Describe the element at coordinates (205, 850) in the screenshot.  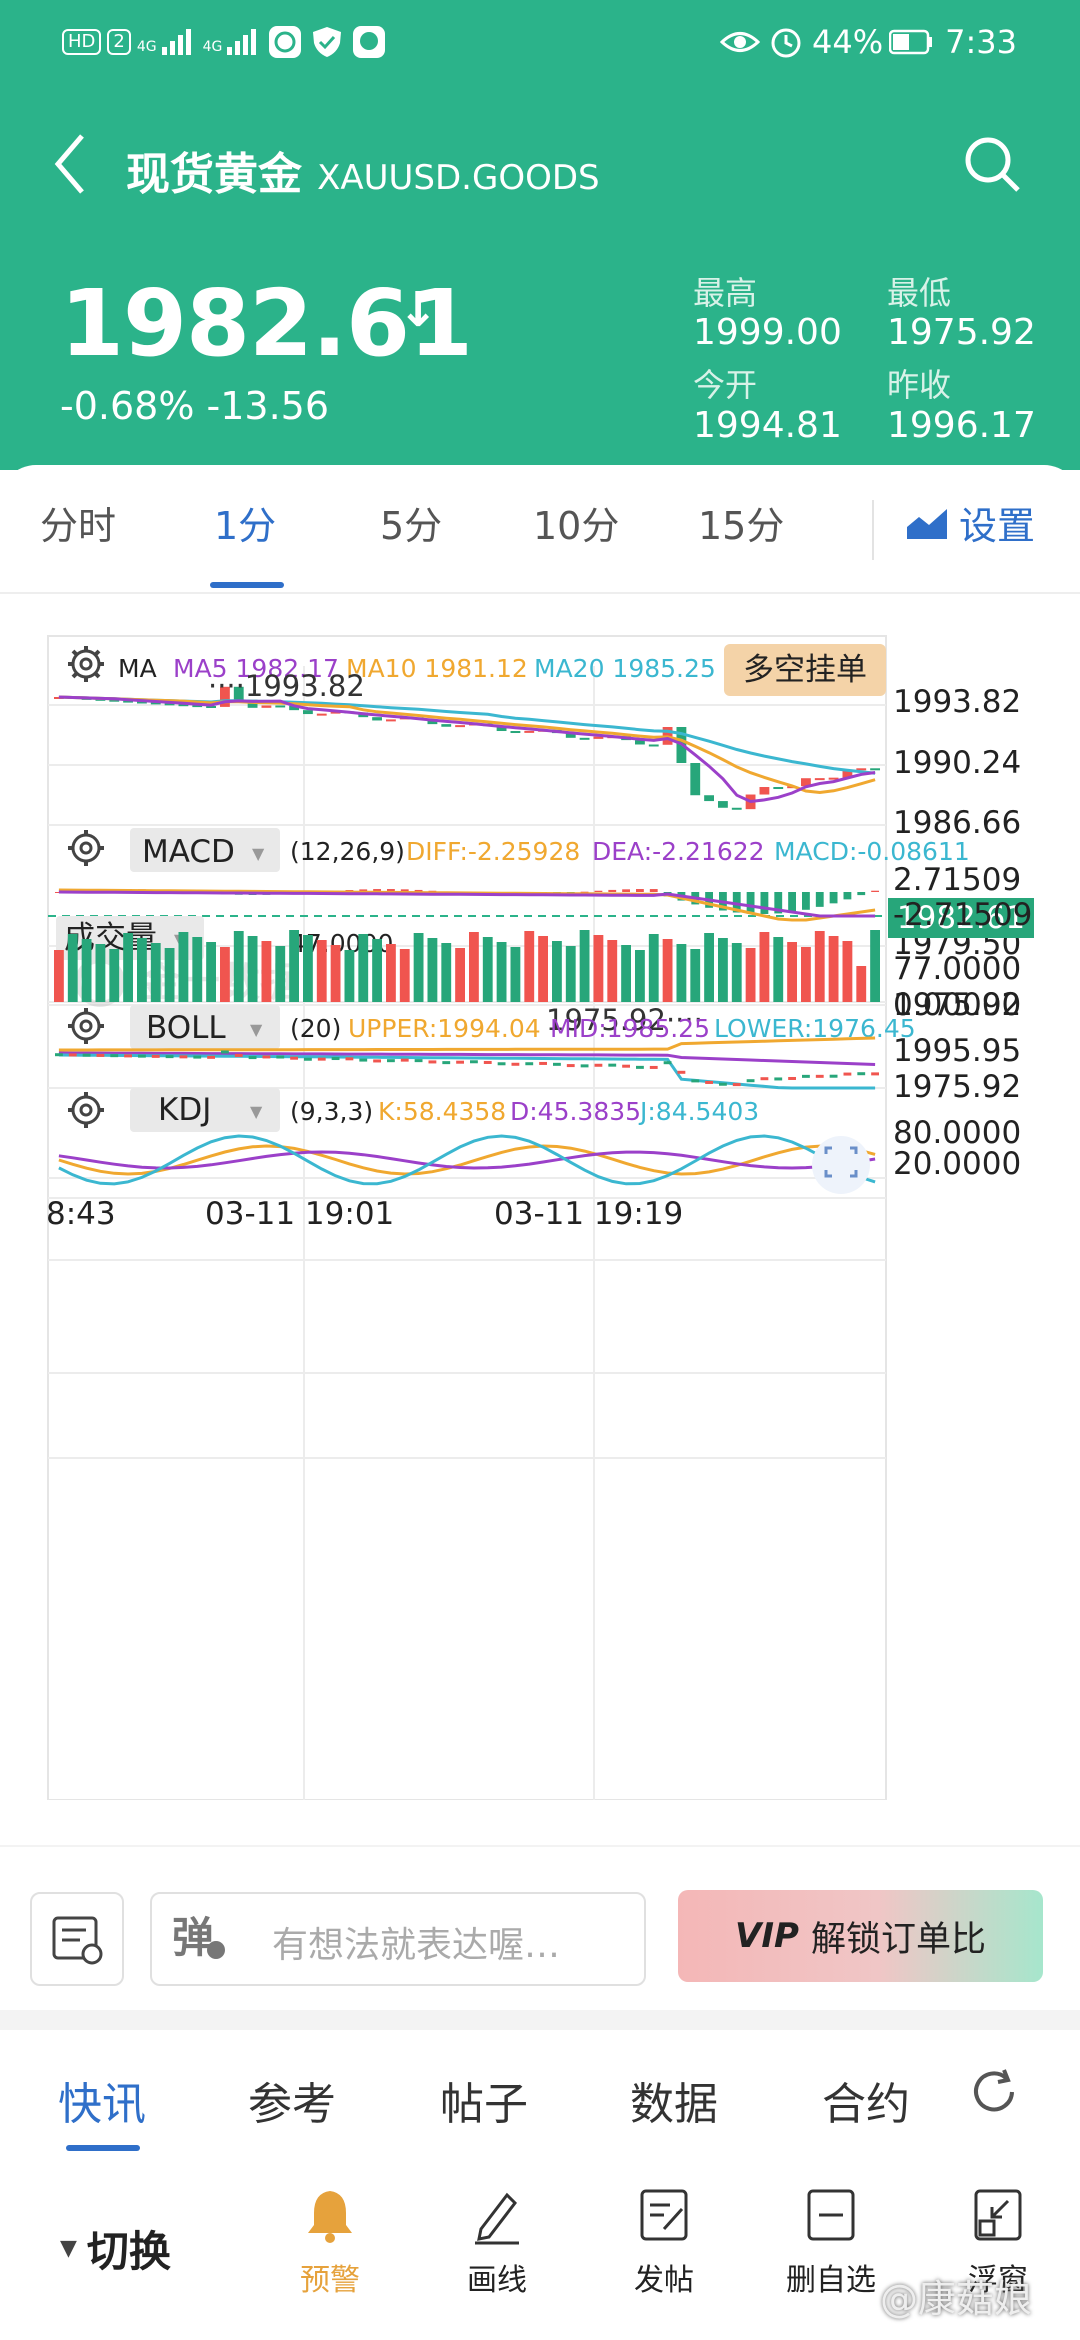
I see `macd-selector: MACD ▼` at that location.